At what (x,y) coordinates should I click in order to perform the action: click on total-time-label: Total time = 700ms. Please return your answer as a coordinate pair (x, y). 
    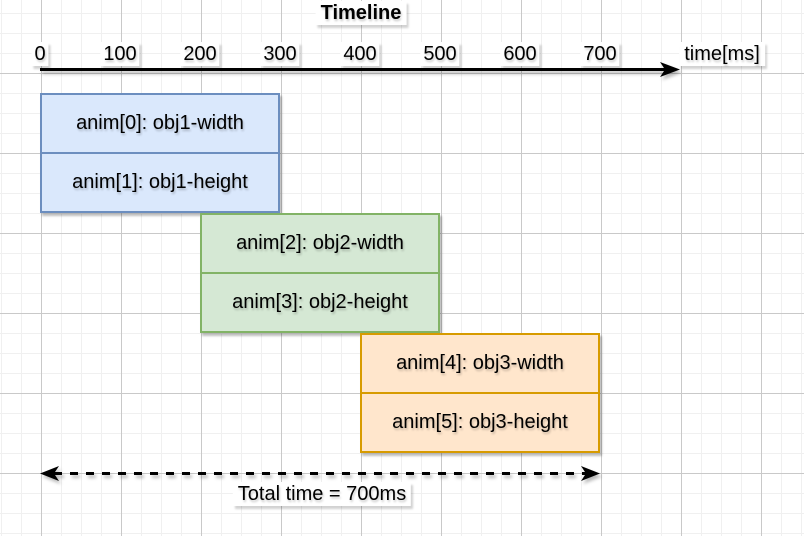
    Looking at the image, I should click on (322, 494).